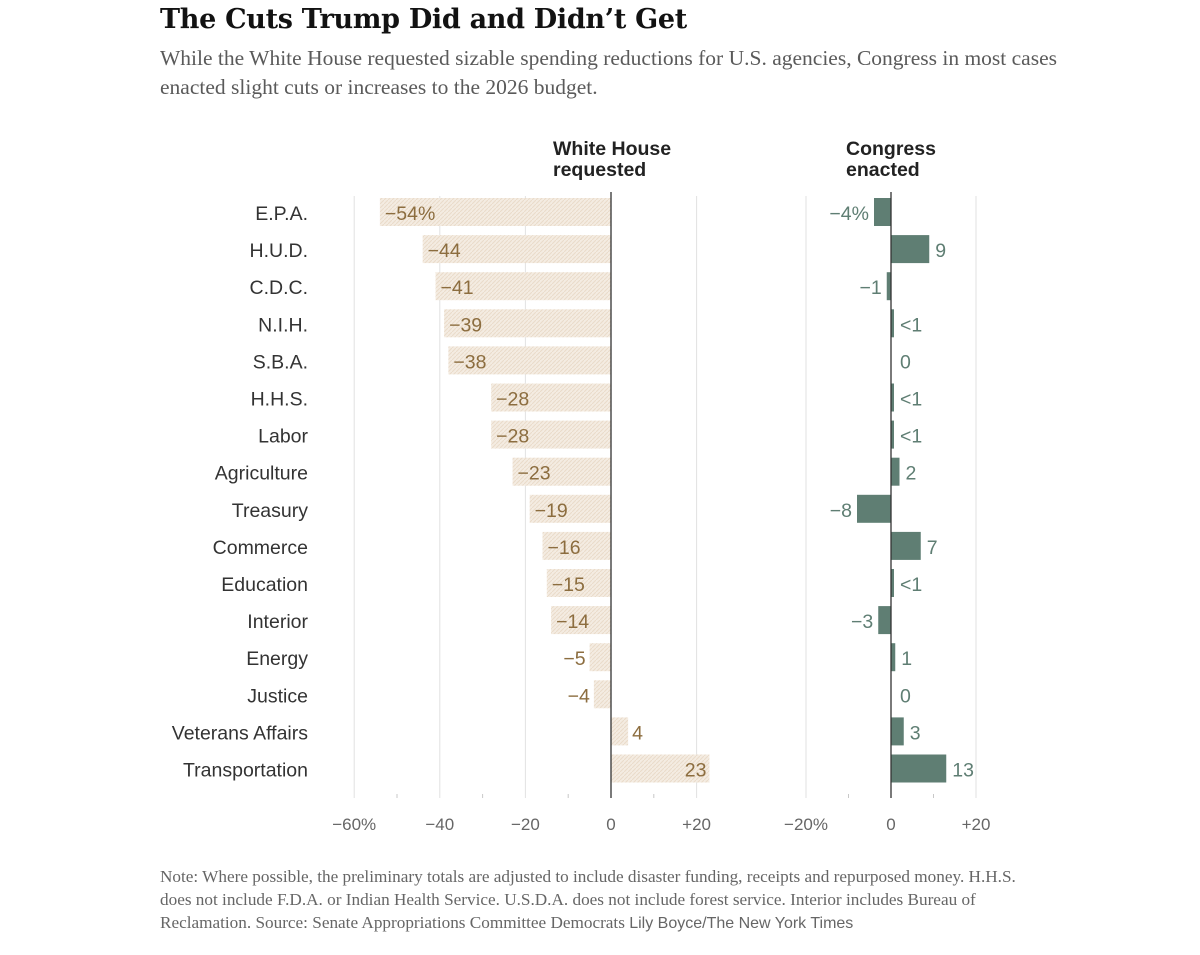  What do you see at coordinates (525, 824) in the screenshot?
I see `tick-label: −20` at bounding box center [525, 824].